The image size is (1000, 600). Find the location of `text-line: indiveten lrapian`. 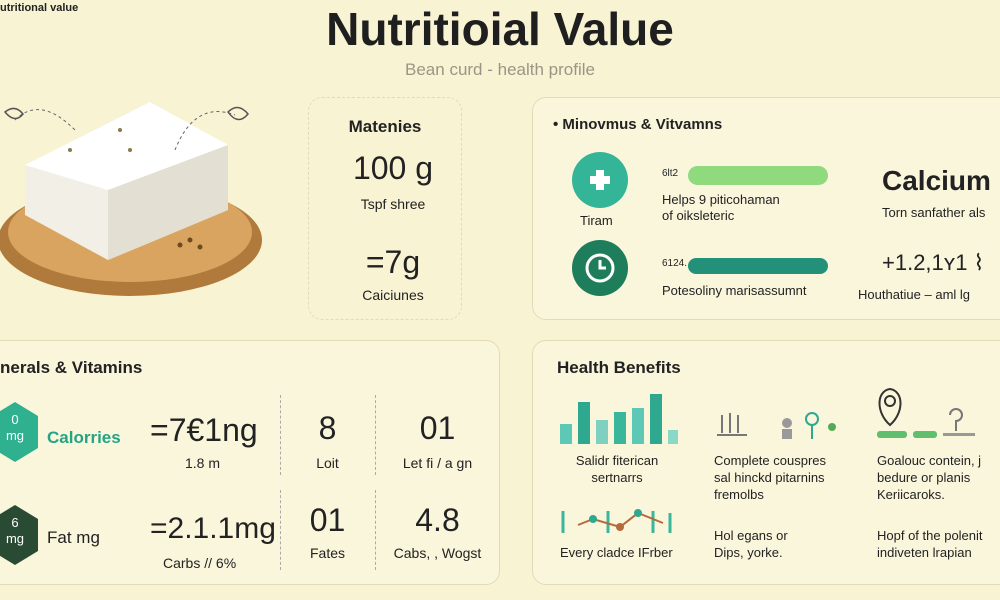

text-line: indiveten lrapian is located at coordinates (924, 552).